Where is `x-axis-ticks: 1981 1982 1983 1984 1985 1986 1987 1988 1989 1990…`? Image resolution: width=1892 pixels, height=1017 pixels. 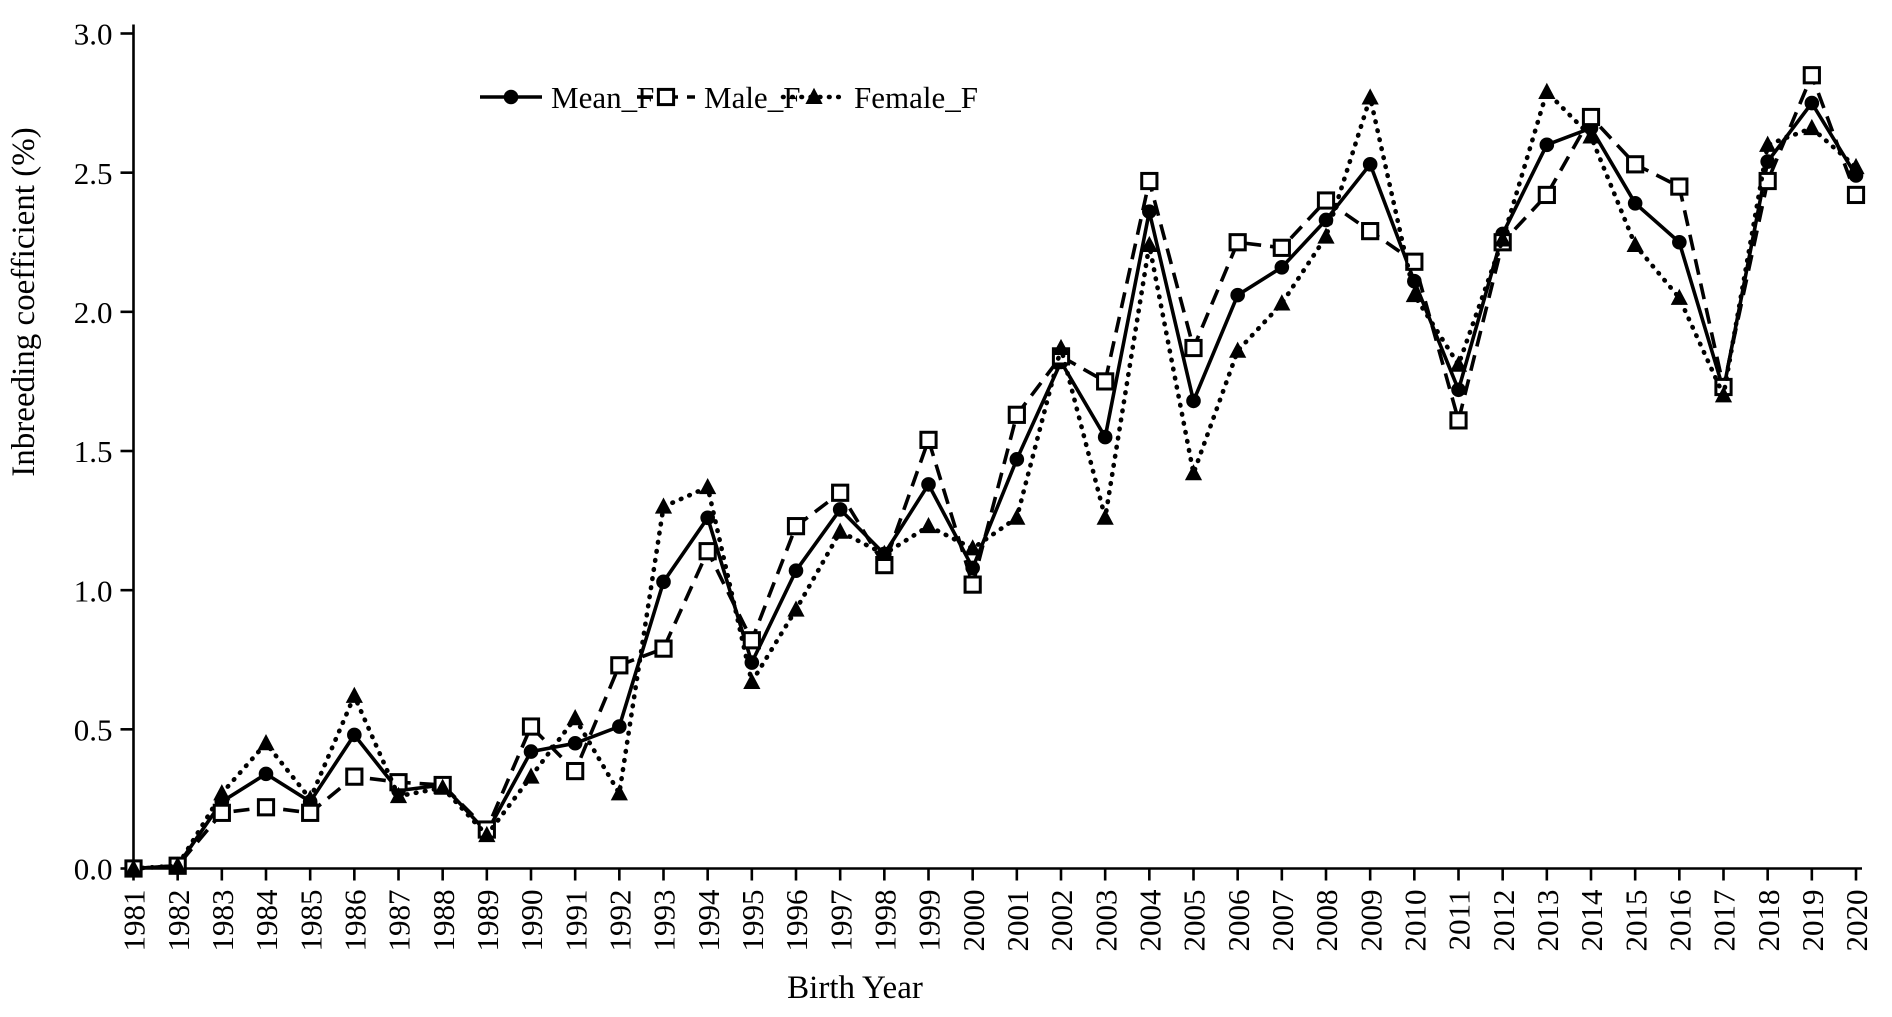
x-axis-ticks: 1981 1982 1983 1984 1985 1986 1987 1988 1989 1990… is located at coordinates (995, 910).